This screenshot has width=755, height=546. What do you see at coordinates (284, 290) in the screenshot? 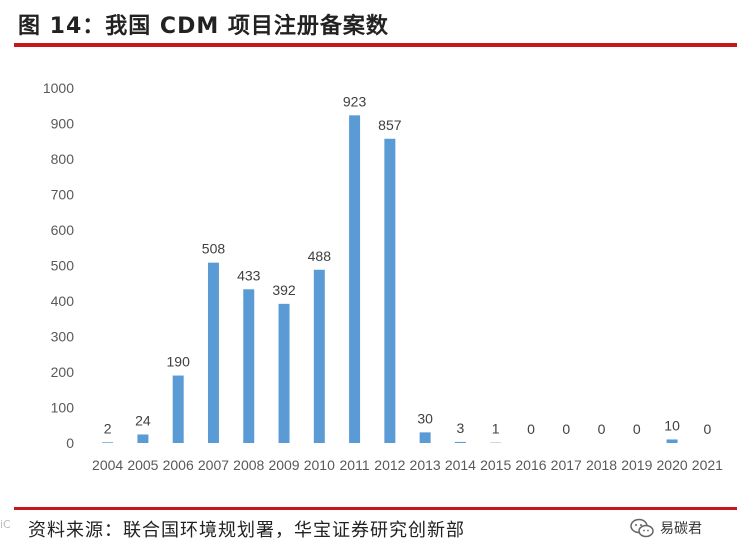
I see `data-label: 392` at bounding box center [284, 290].